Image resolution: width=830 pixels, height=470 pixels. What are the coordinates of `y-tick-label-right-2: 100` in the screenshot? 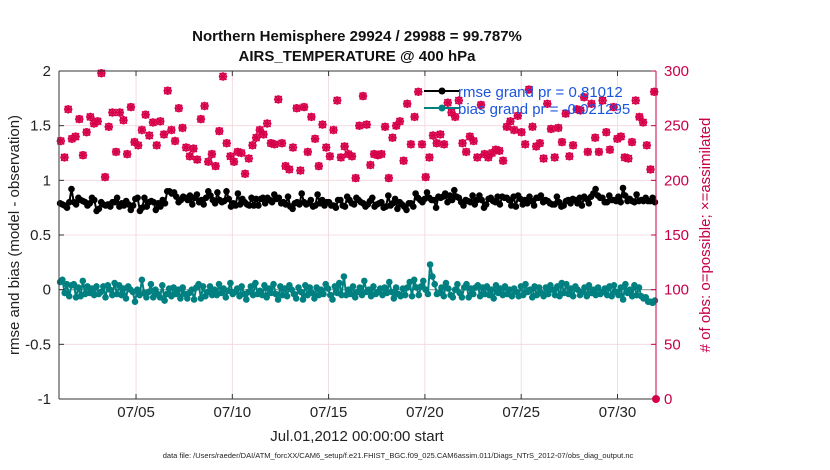 It's located at (676, 290).